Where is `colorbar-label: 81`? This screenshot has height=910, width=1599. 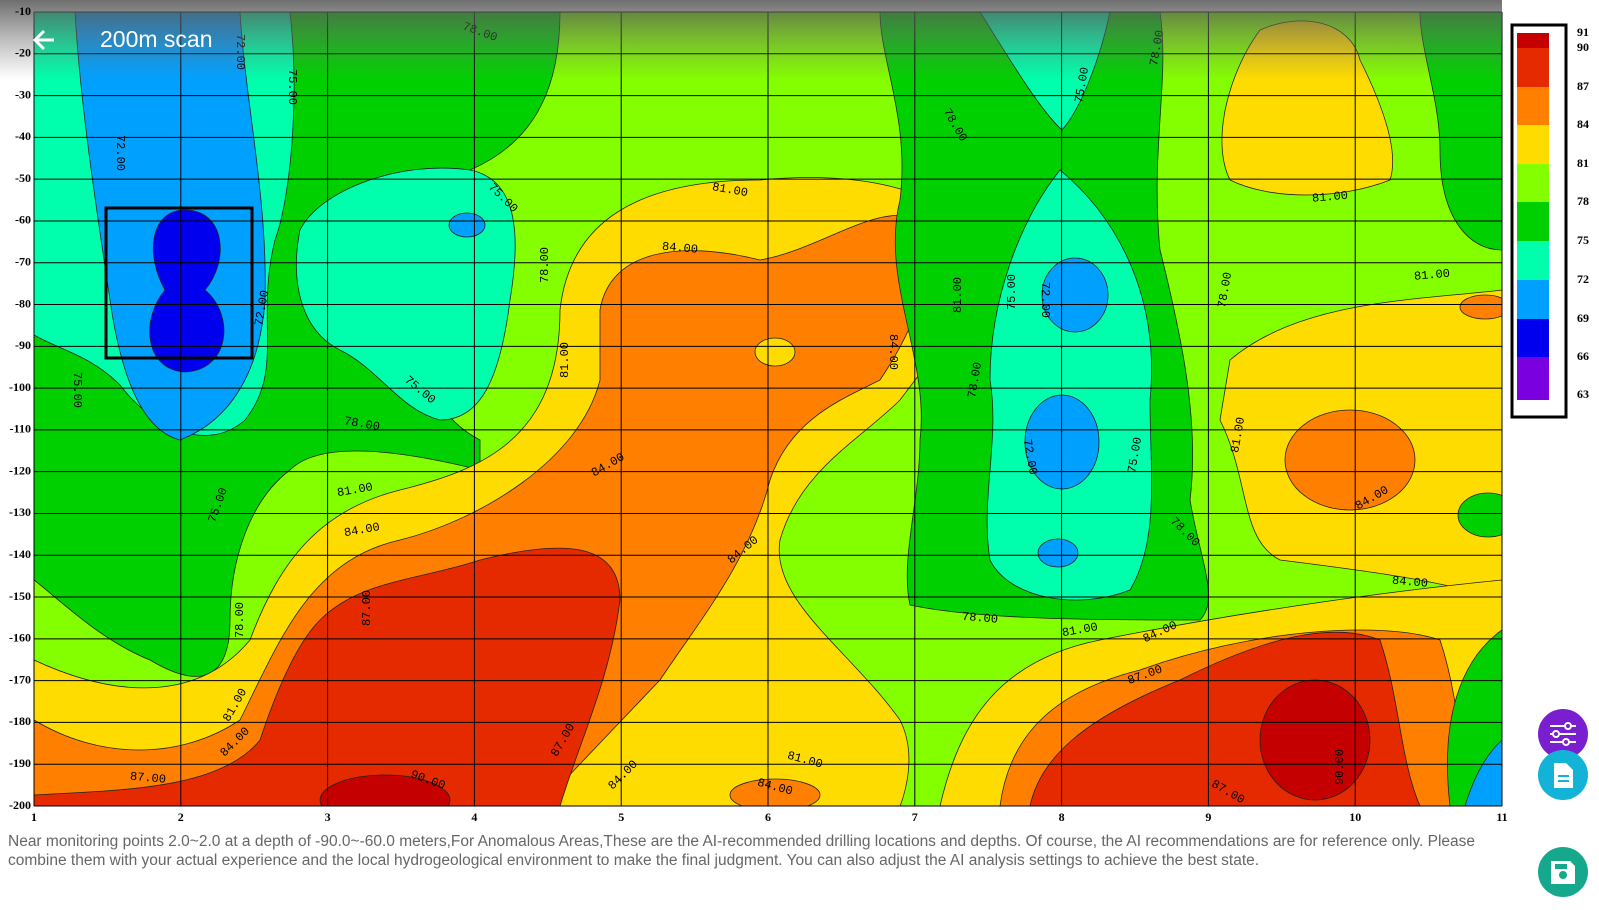
colorbar-label: 81 is located at coordinates (1583, 163).